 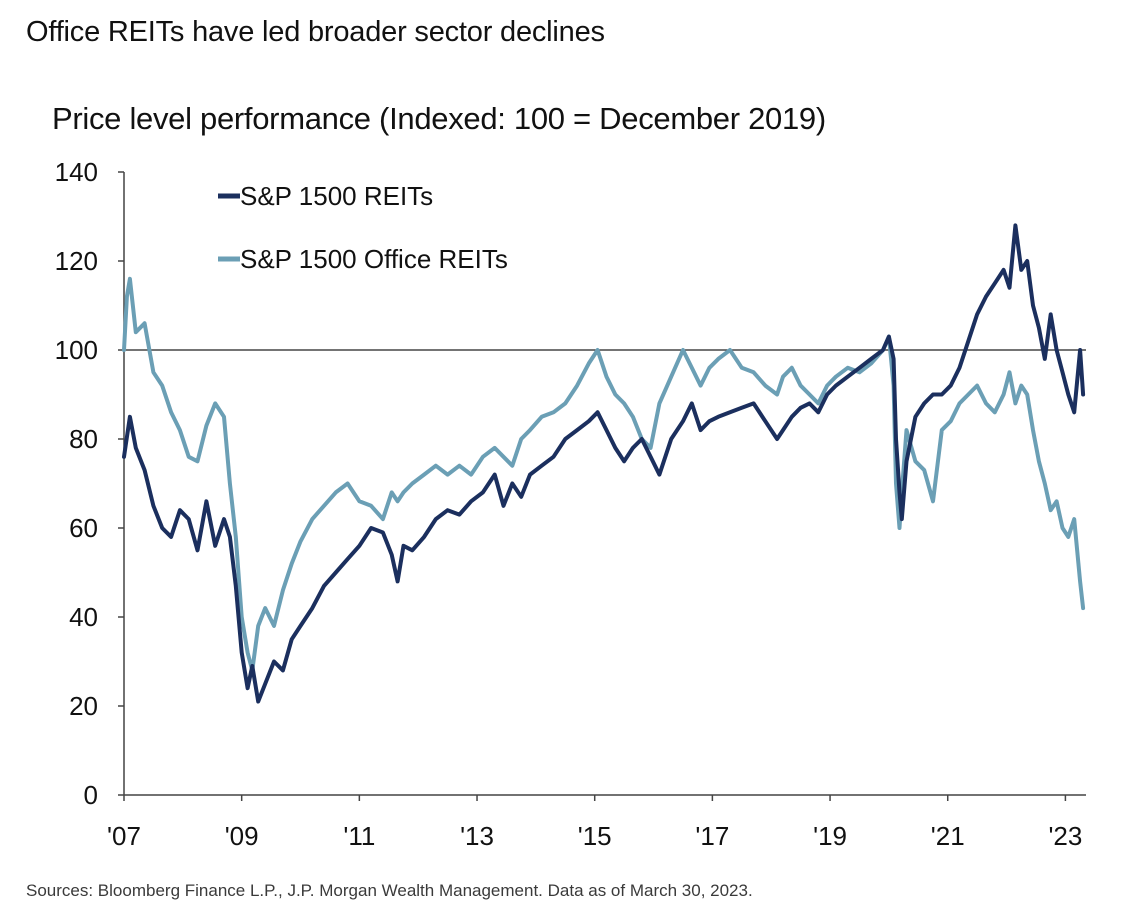 I want to click on y-tick-label: 100, so click(x=76, y=350).